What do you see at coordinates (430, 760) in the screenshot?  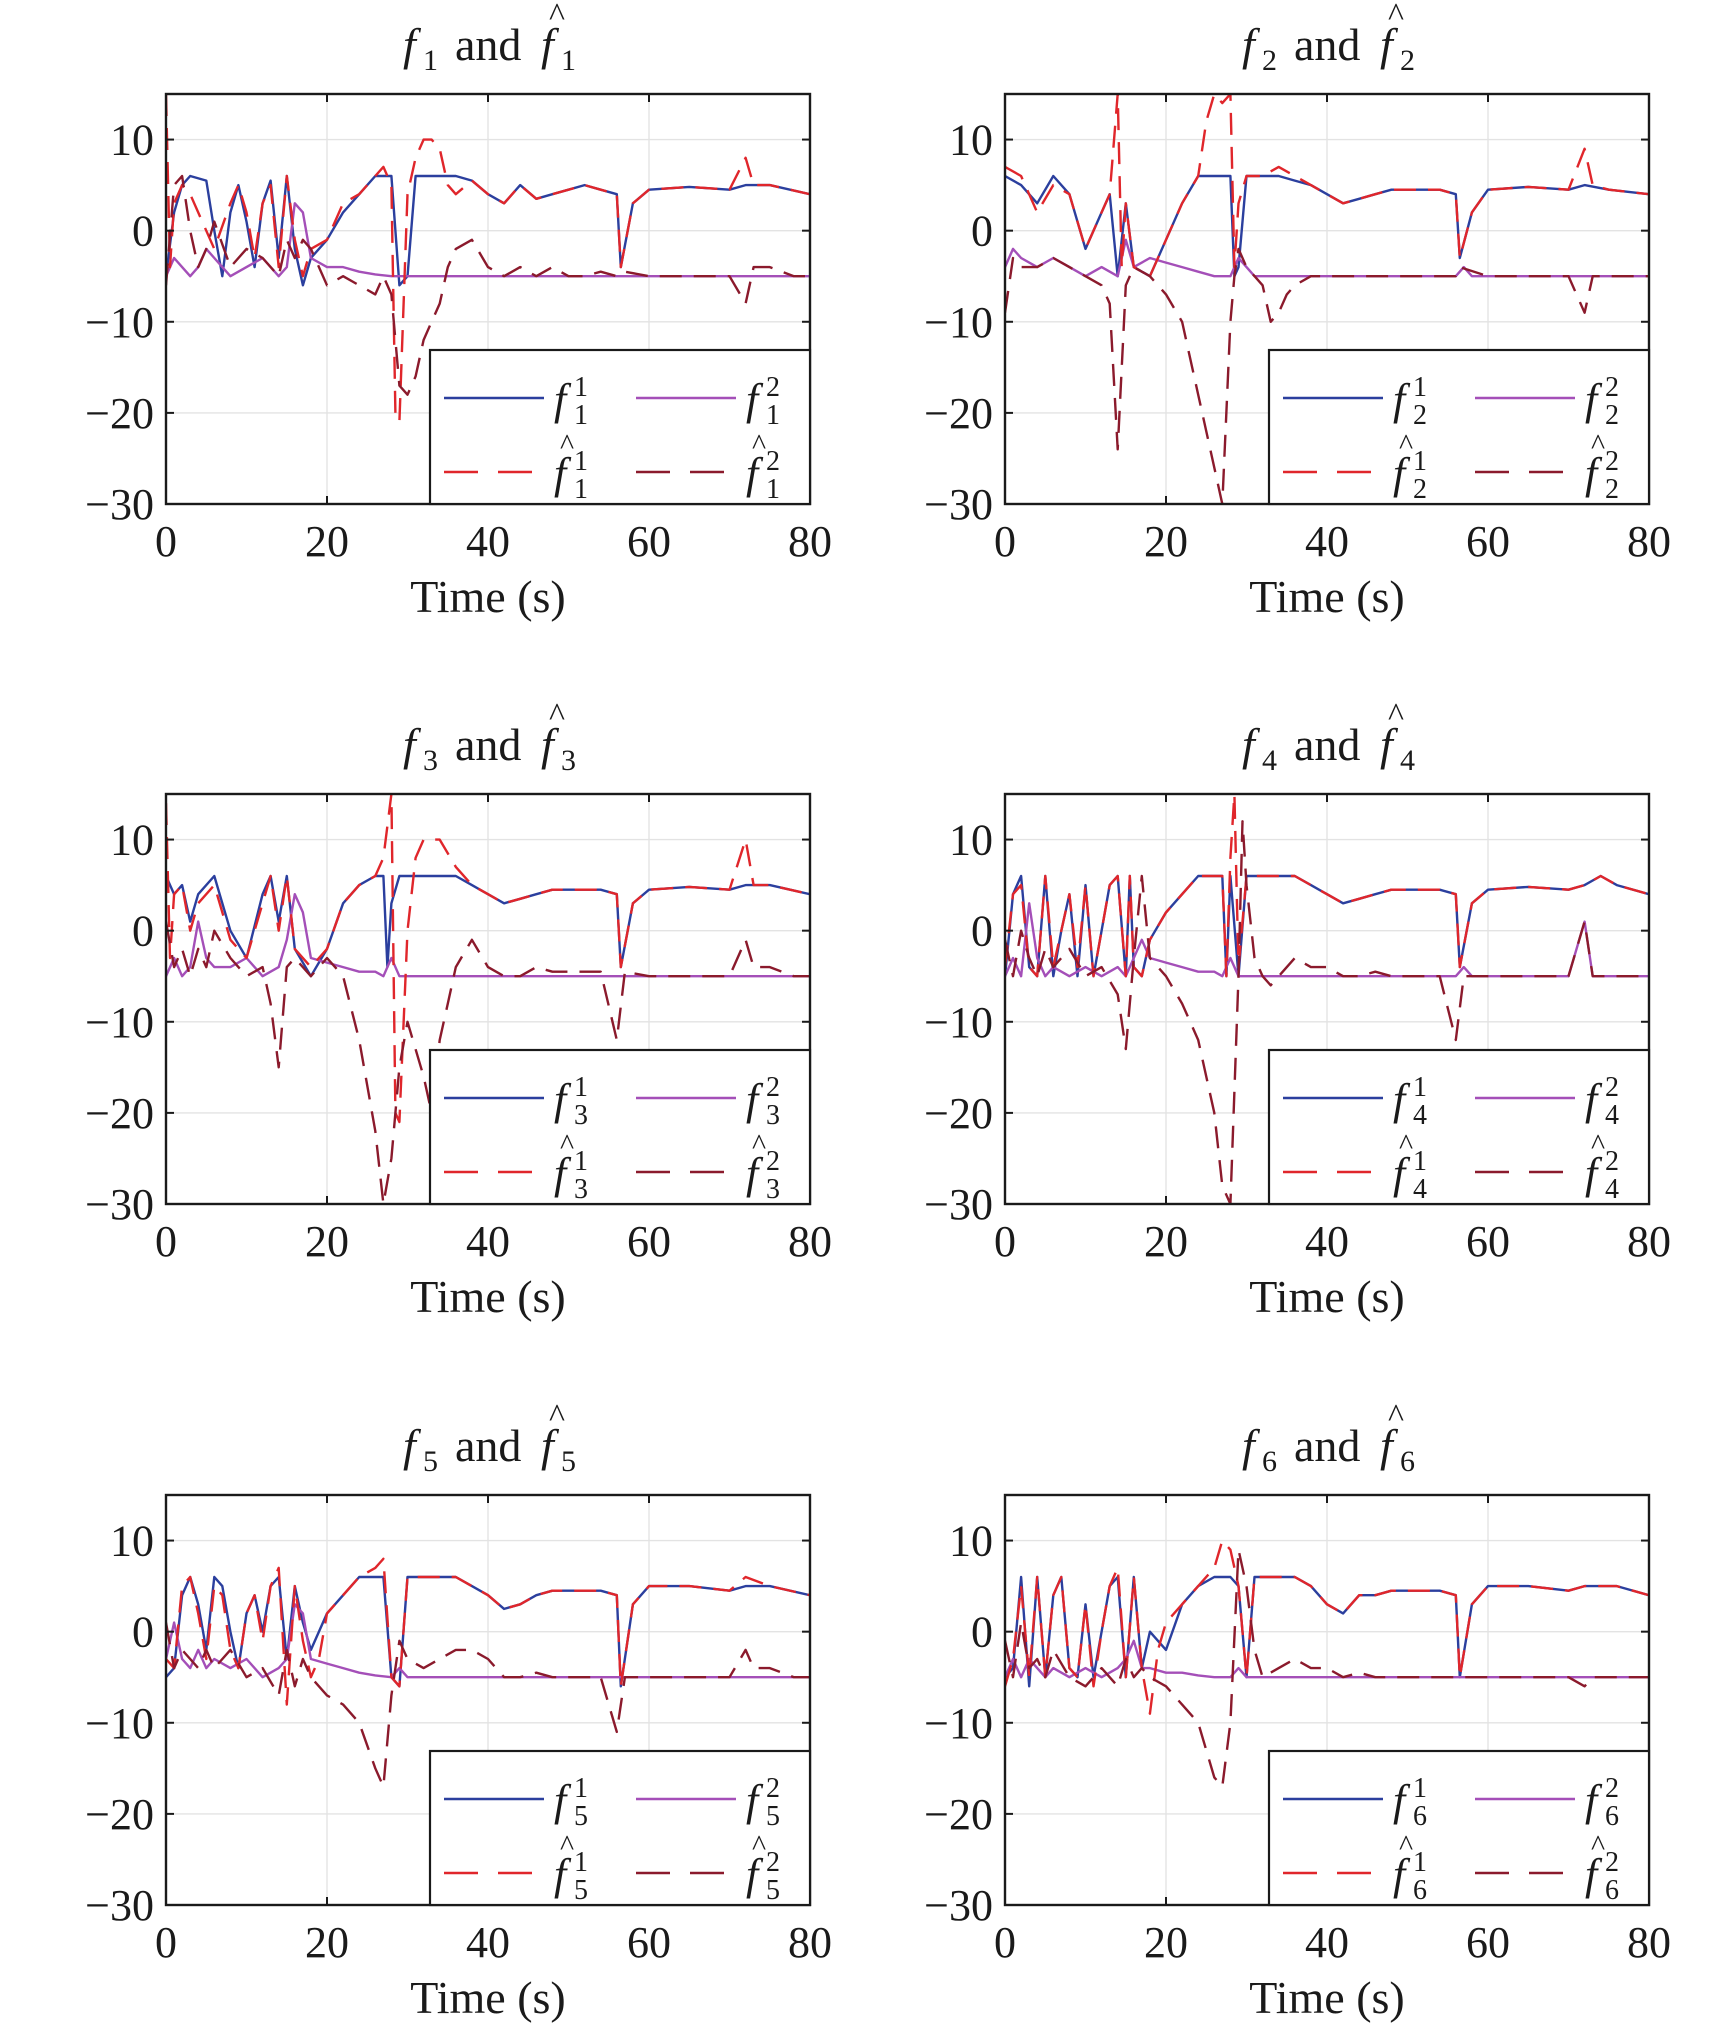 I see `title-subscript: 3` at bounding box center [430, 760].